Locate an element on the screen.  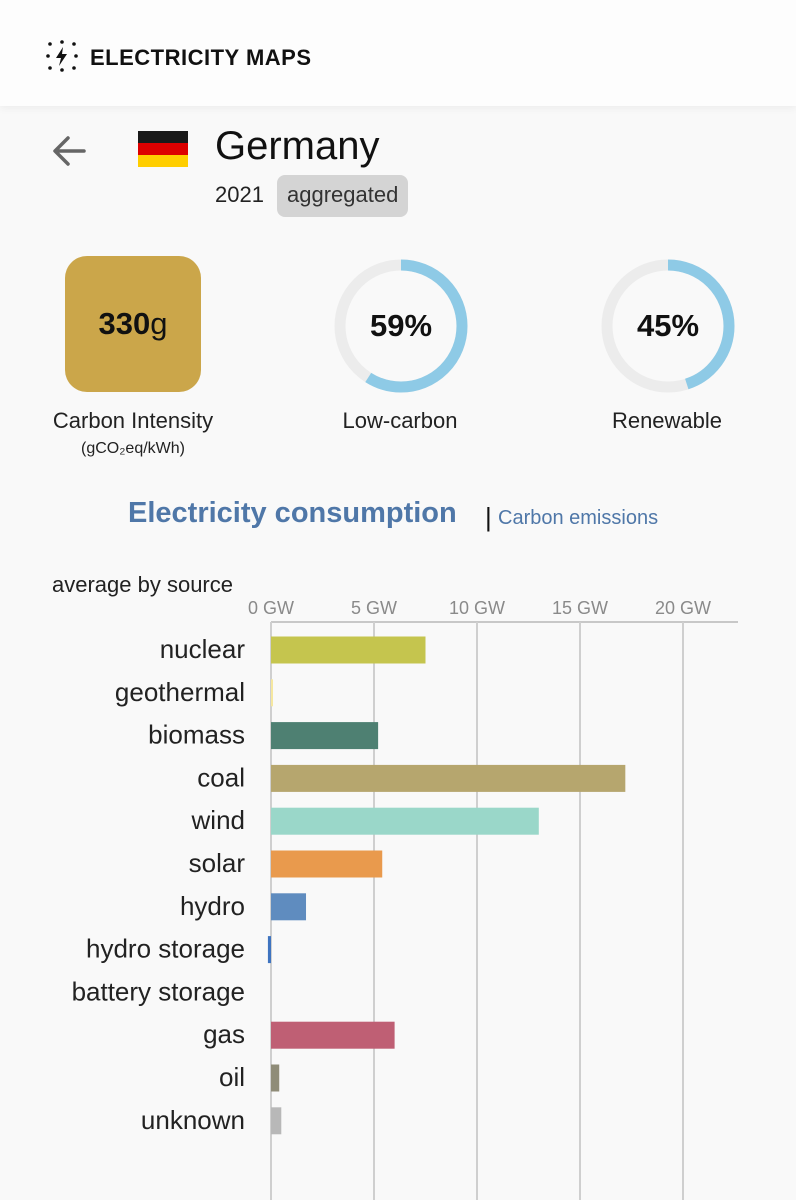
carbon-intensity-unit-label: (gCO₂eq/kWh) is located at coordinates (133, 449).